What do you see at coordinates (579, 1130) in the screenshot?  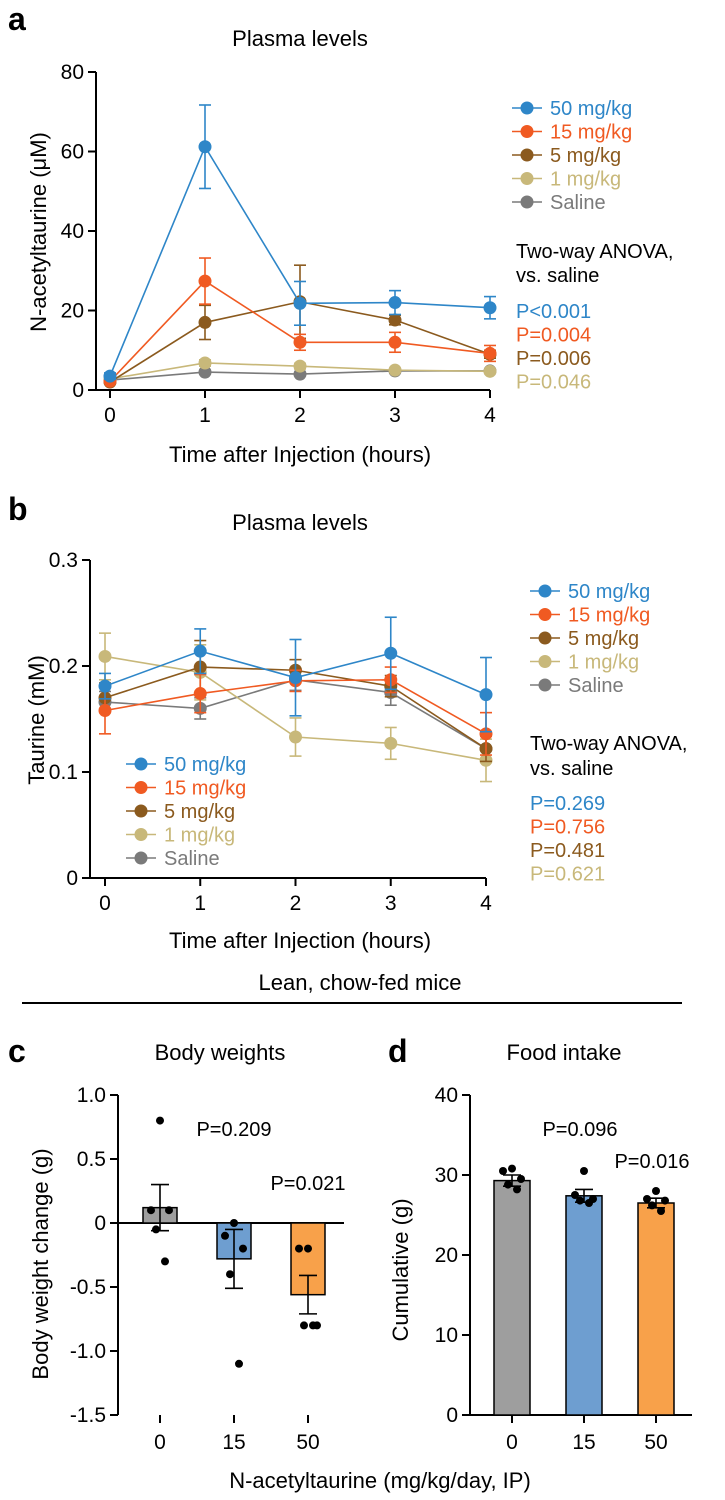 I see `panel-d-pvalue-15: P=0.096` at bounding box center [579, 1130].